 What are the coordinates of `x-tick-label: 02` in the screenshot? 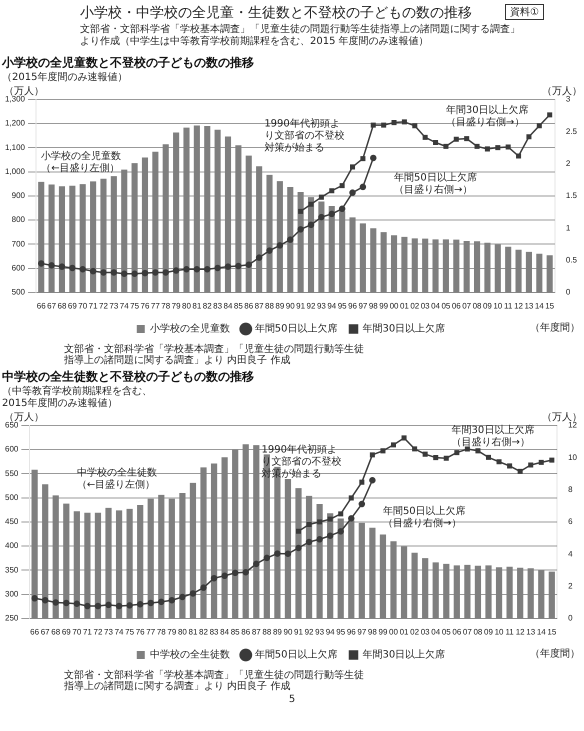 It's located at (415, 631).